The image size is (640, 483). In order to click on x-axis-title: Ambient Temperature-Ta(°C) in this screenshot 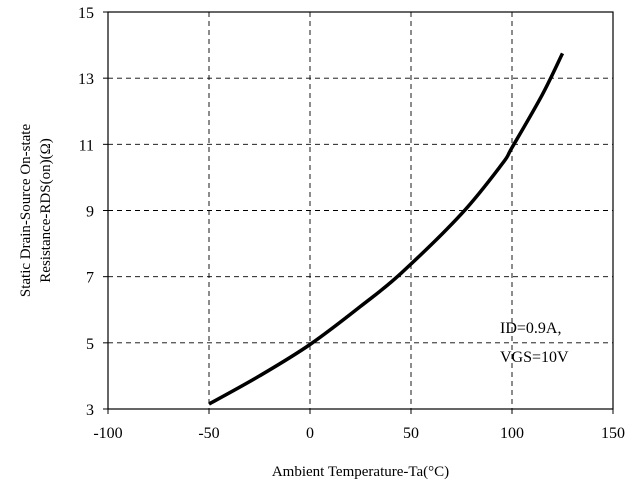, I will do `click(360, 472)`.